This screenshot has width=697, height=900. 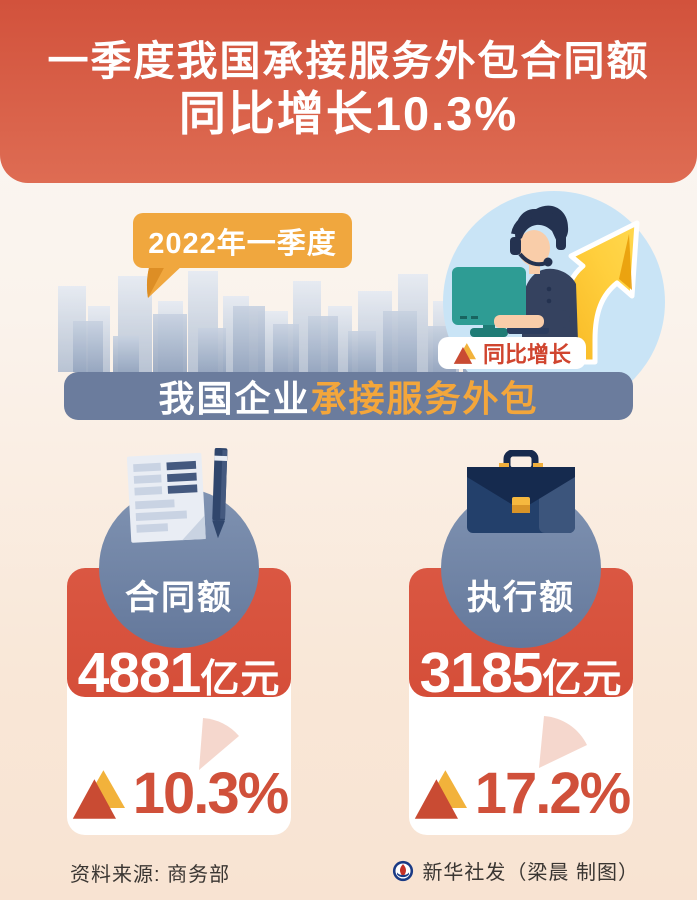 I want to click on period-bubble: 2022年一季度, so click(x=242, y=240).